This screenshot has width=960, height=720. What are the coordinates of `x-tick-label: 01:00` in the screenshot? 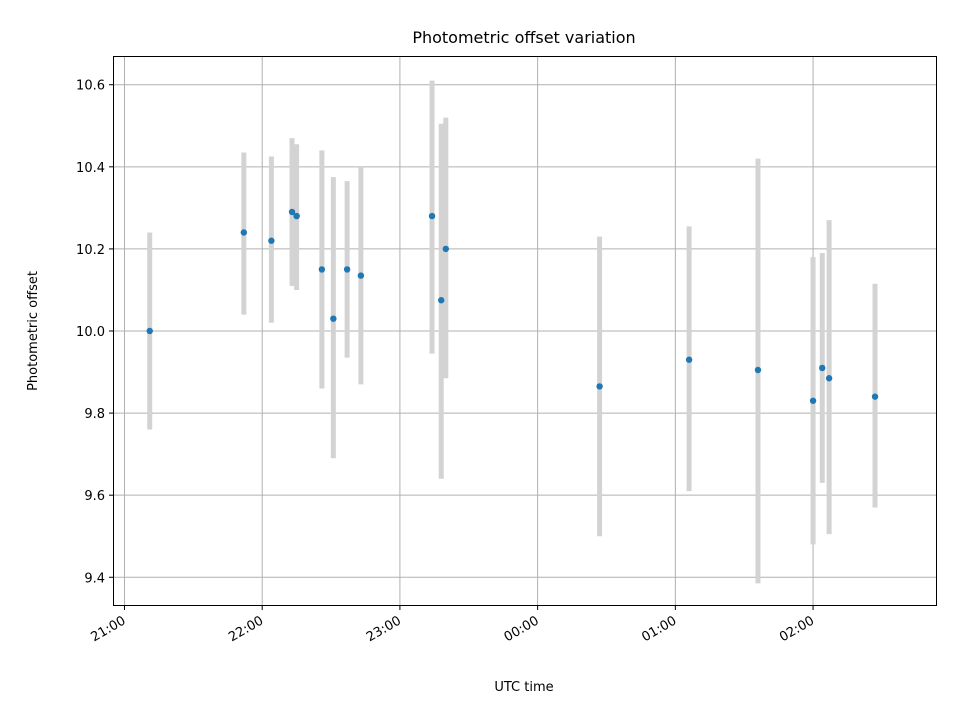 It's located at (659, 629).